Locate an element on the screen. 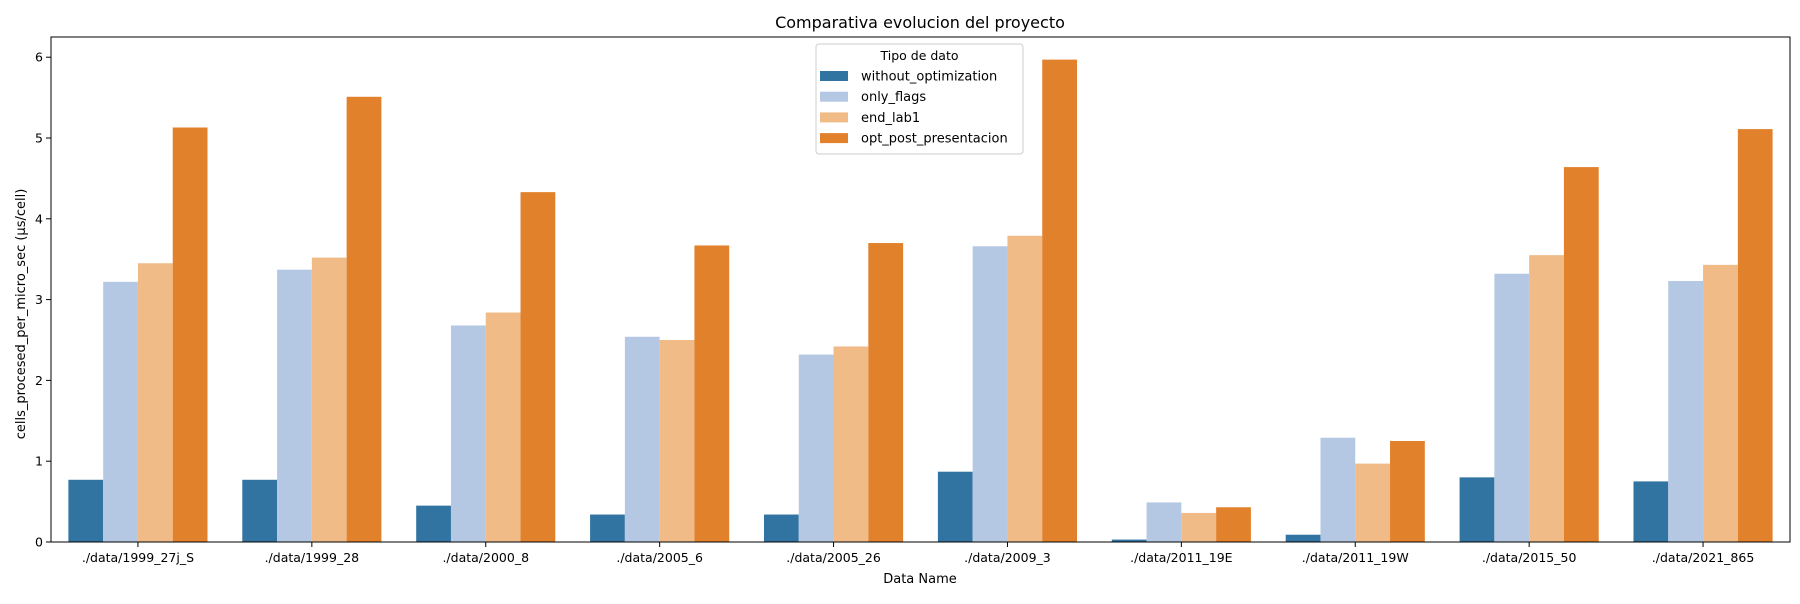  x-tick-label: ./data/2005_26 is located at coordinates (833, 557).